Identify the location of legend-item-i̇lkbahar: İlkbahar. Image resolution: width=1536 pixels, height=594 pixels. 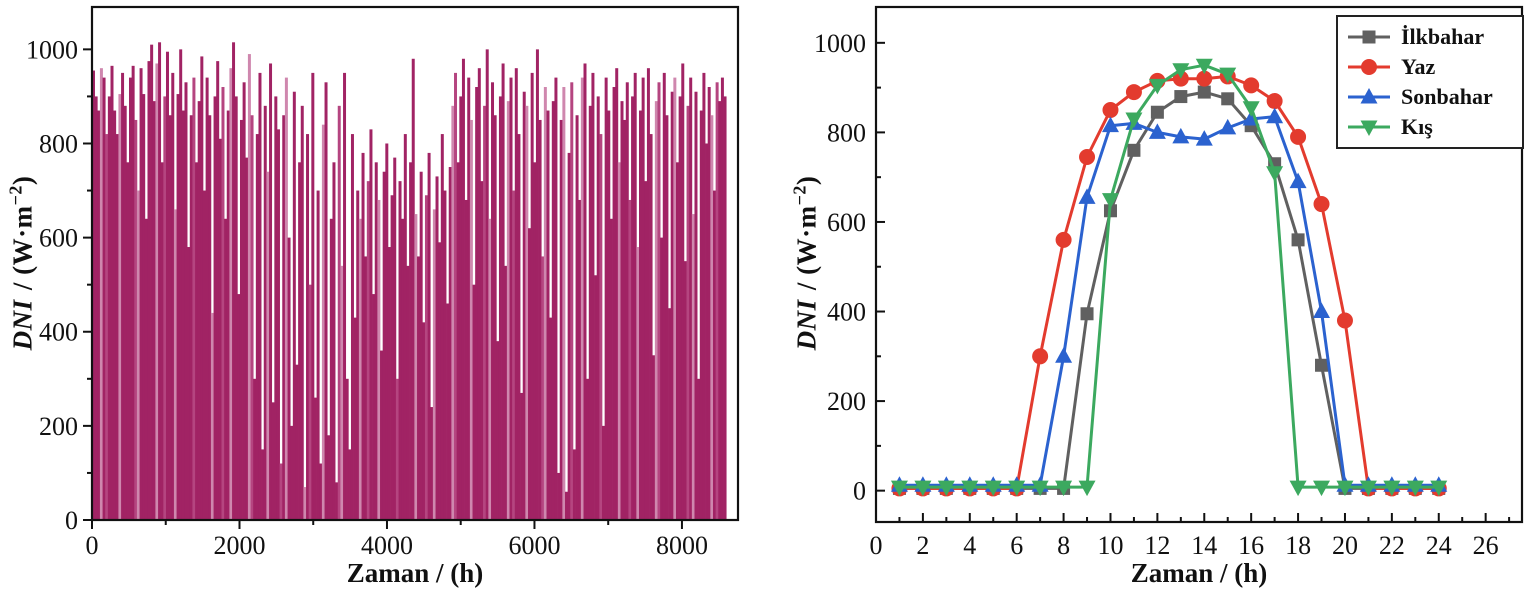
(1429, 37).